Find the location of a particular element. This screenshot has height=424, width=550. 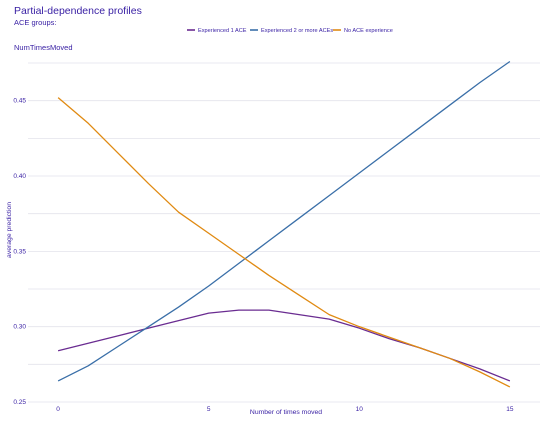

chart-title: Partial-dependence profiles is located at coordinates (78, 11).